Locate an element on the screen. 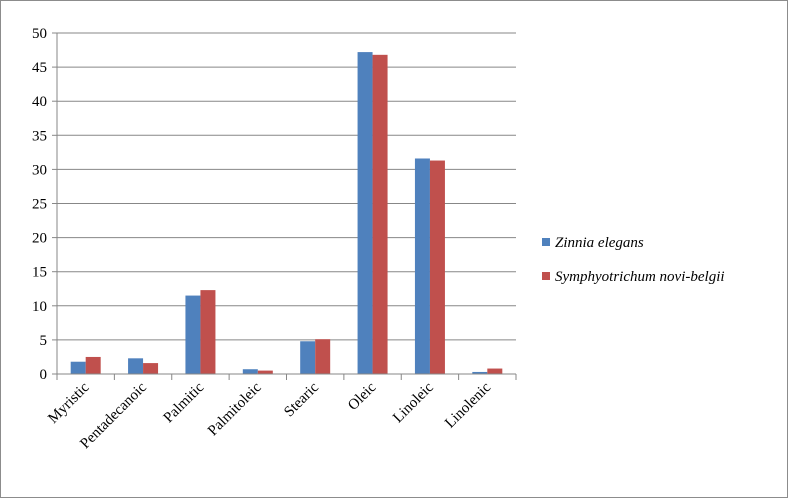 This screenshot has height=499, width=788. y-tick-label: 45 is located at coordinates (39, 68).